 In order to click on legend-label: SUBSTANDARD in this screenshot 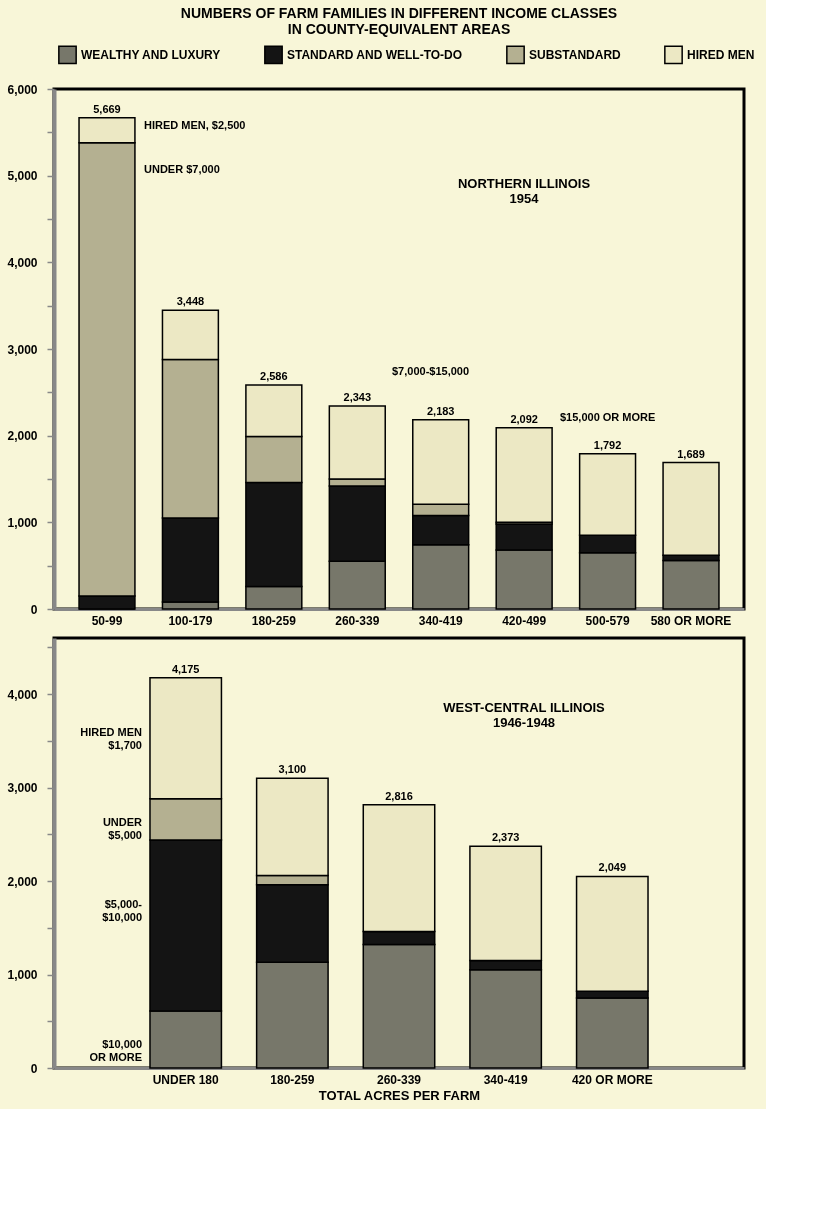, I will do `click(575, 54)`.